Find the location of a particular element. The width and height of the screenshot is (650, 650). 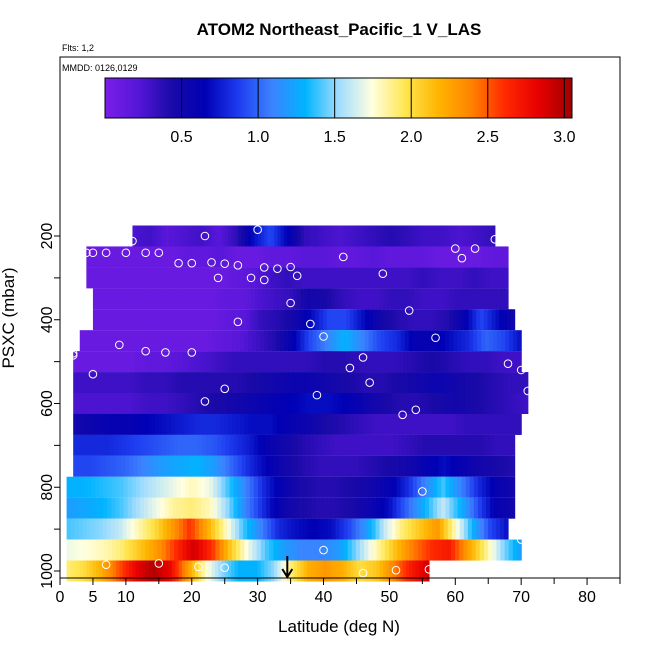

x-tick-label: 30 is located at coordinates (258, 597).